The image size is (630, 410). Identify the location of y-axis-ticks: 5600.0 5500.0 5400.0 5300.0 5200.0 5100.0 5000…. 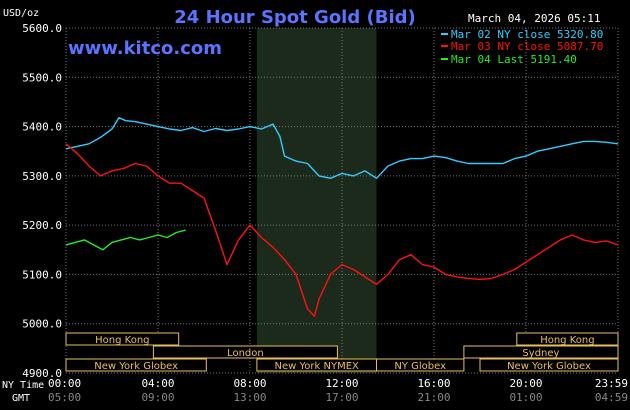
(42, 201).